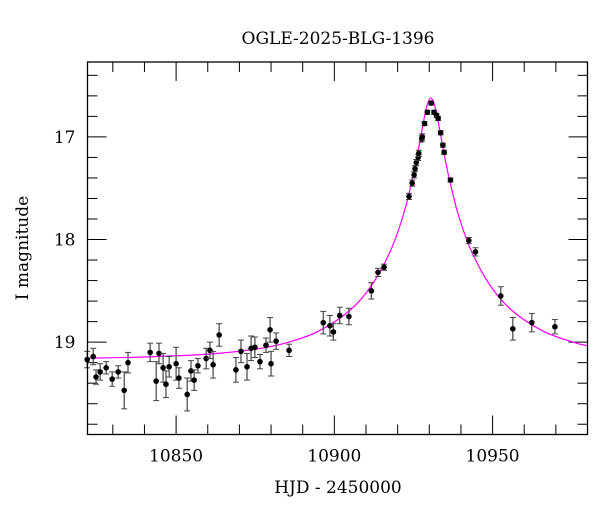 This screenshot has height=512, width=600. What do you see at coordinates (493, 457) in the screenshot?
I see `x-tick-label: 10950` at bounding box center [493, 457].